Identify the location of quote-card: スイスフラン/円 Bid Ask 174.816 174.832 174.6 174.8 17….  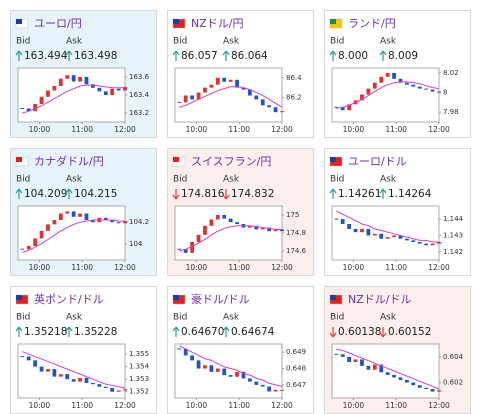
(240, 212).